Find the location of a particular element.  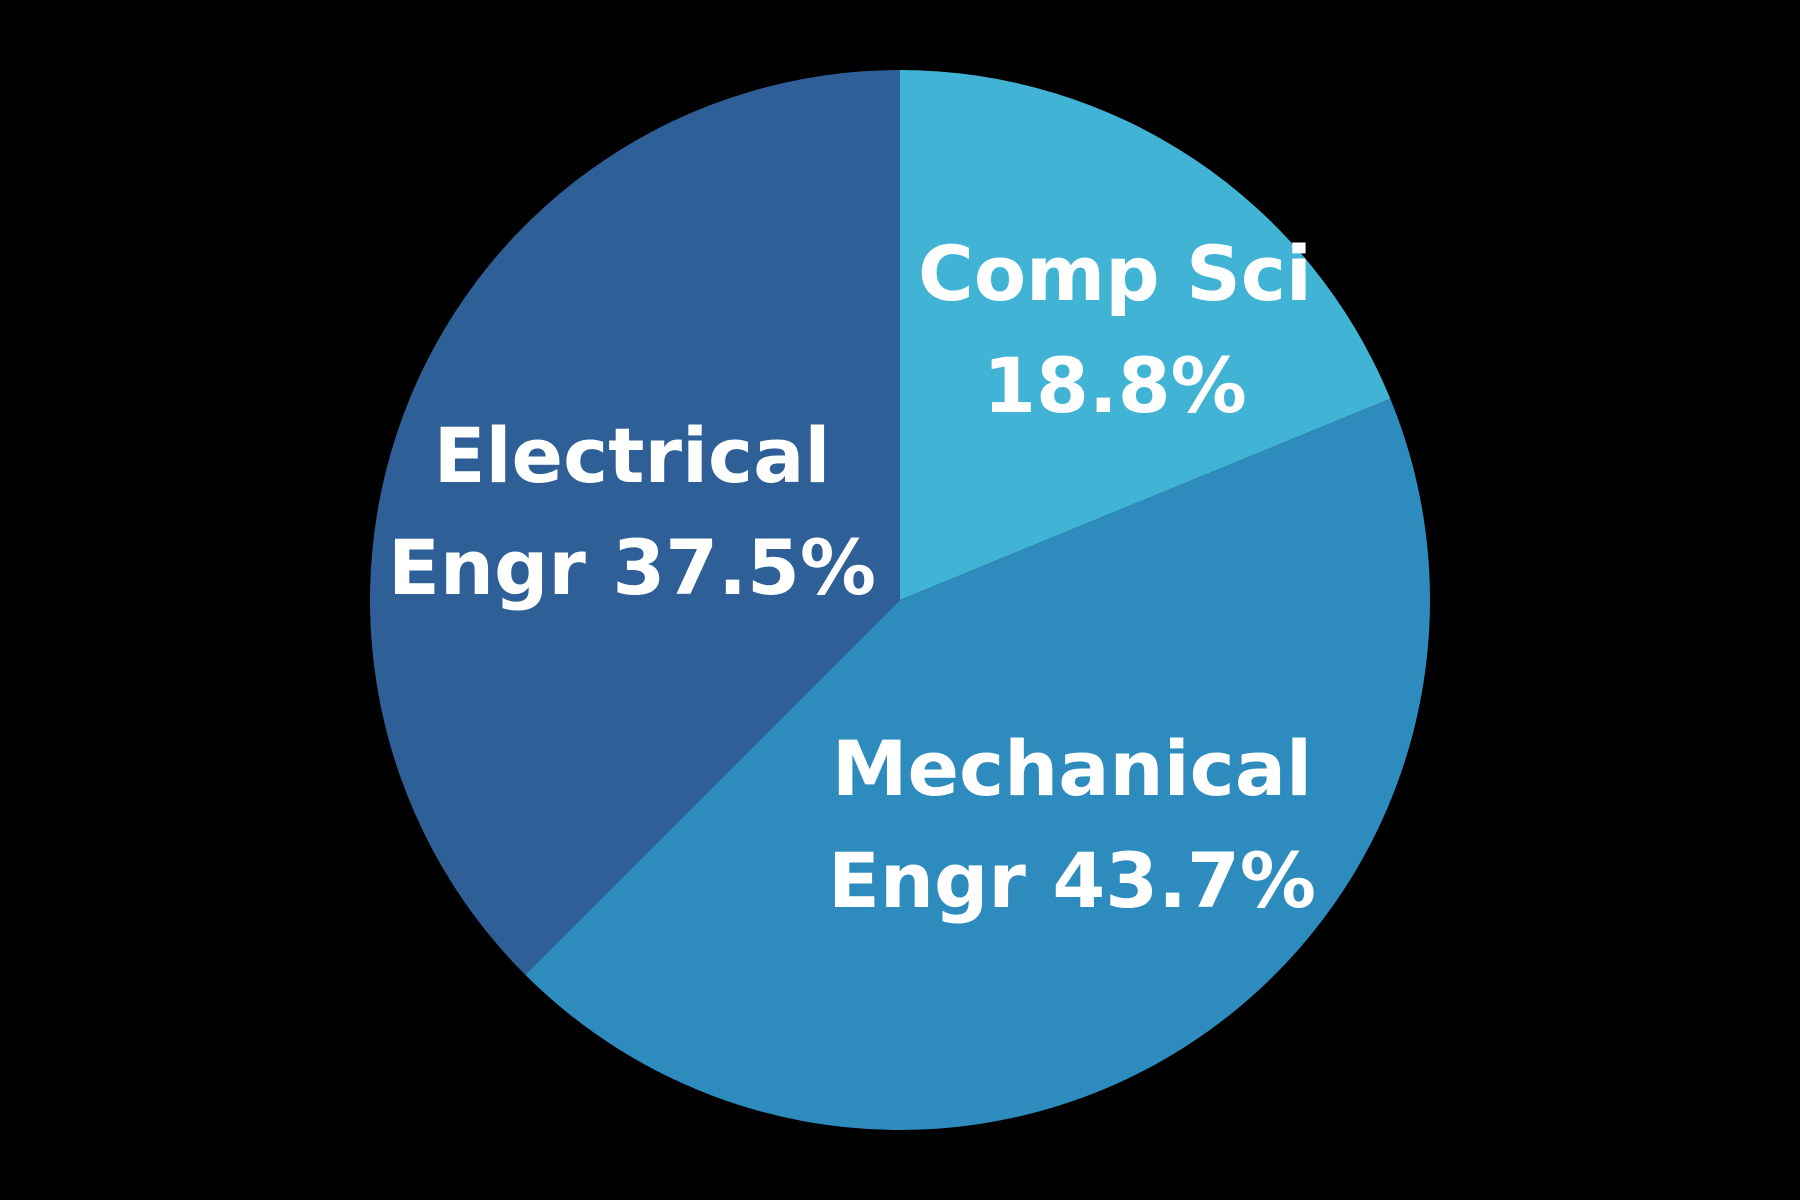

slice-label-line: Comp Sci is located at coordinates (1115, 273).